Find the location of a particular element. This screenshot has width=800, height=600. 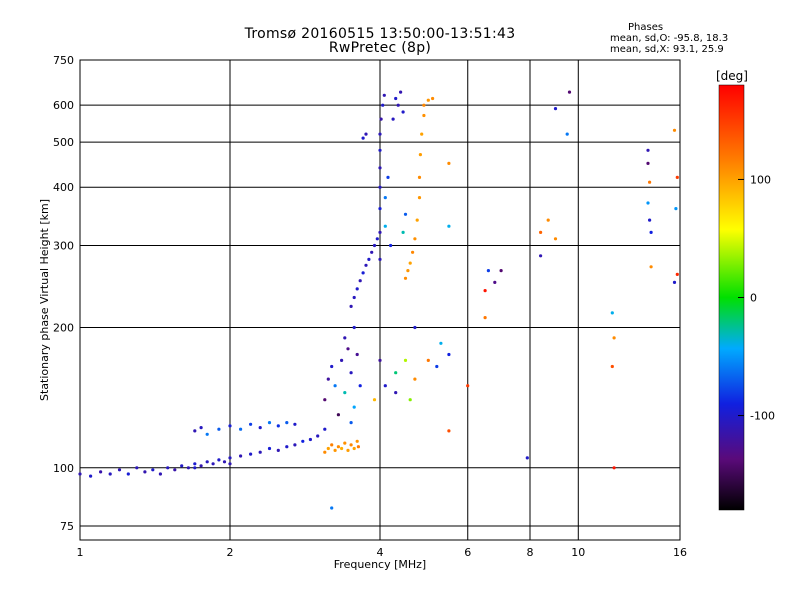

y-tick-label: 100 is located at coordinates (63, 468).